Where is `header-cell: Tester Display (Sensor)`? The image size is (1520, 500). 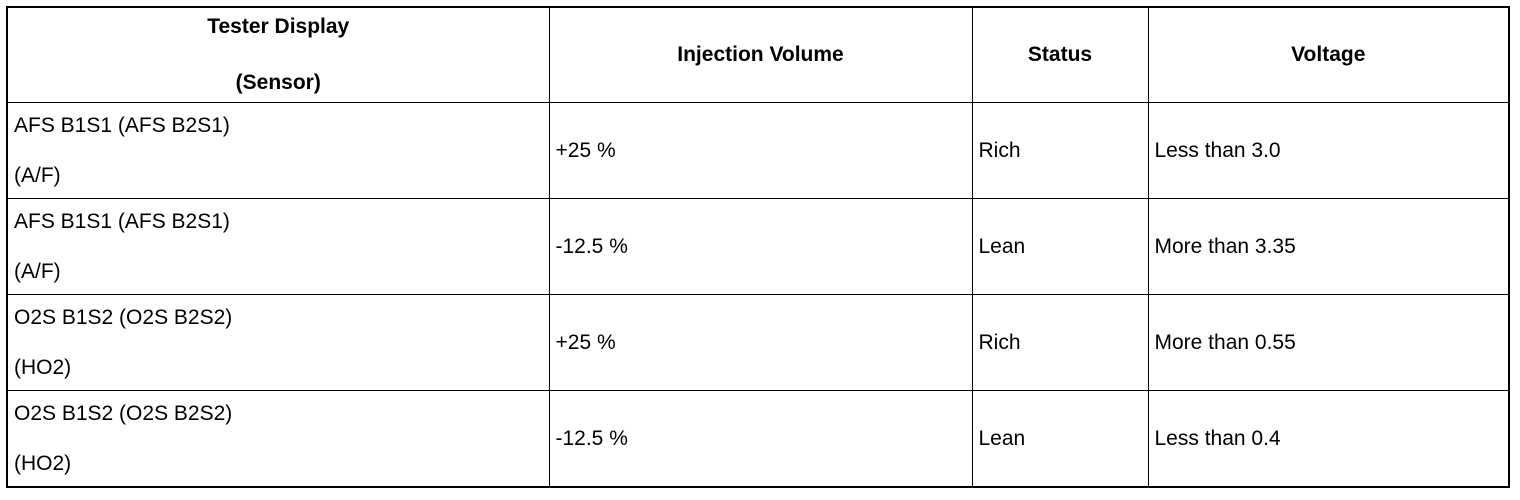
header-cell: Tester Display (Sensor) is located at coordinates (278, 54).